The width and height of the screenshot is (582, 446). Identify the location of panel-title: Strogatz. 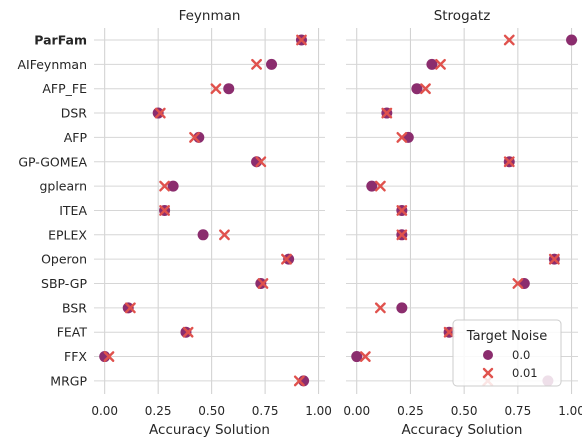
(462, 16).